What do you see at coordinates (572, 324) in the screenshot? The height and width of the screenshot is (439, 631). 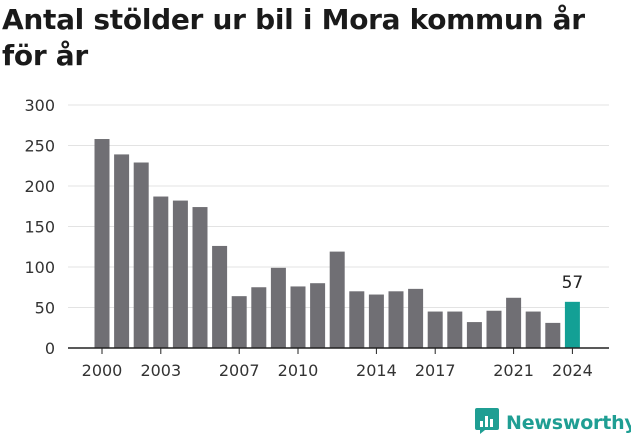 I see `bar-2024` at bounding box center [572, 324].